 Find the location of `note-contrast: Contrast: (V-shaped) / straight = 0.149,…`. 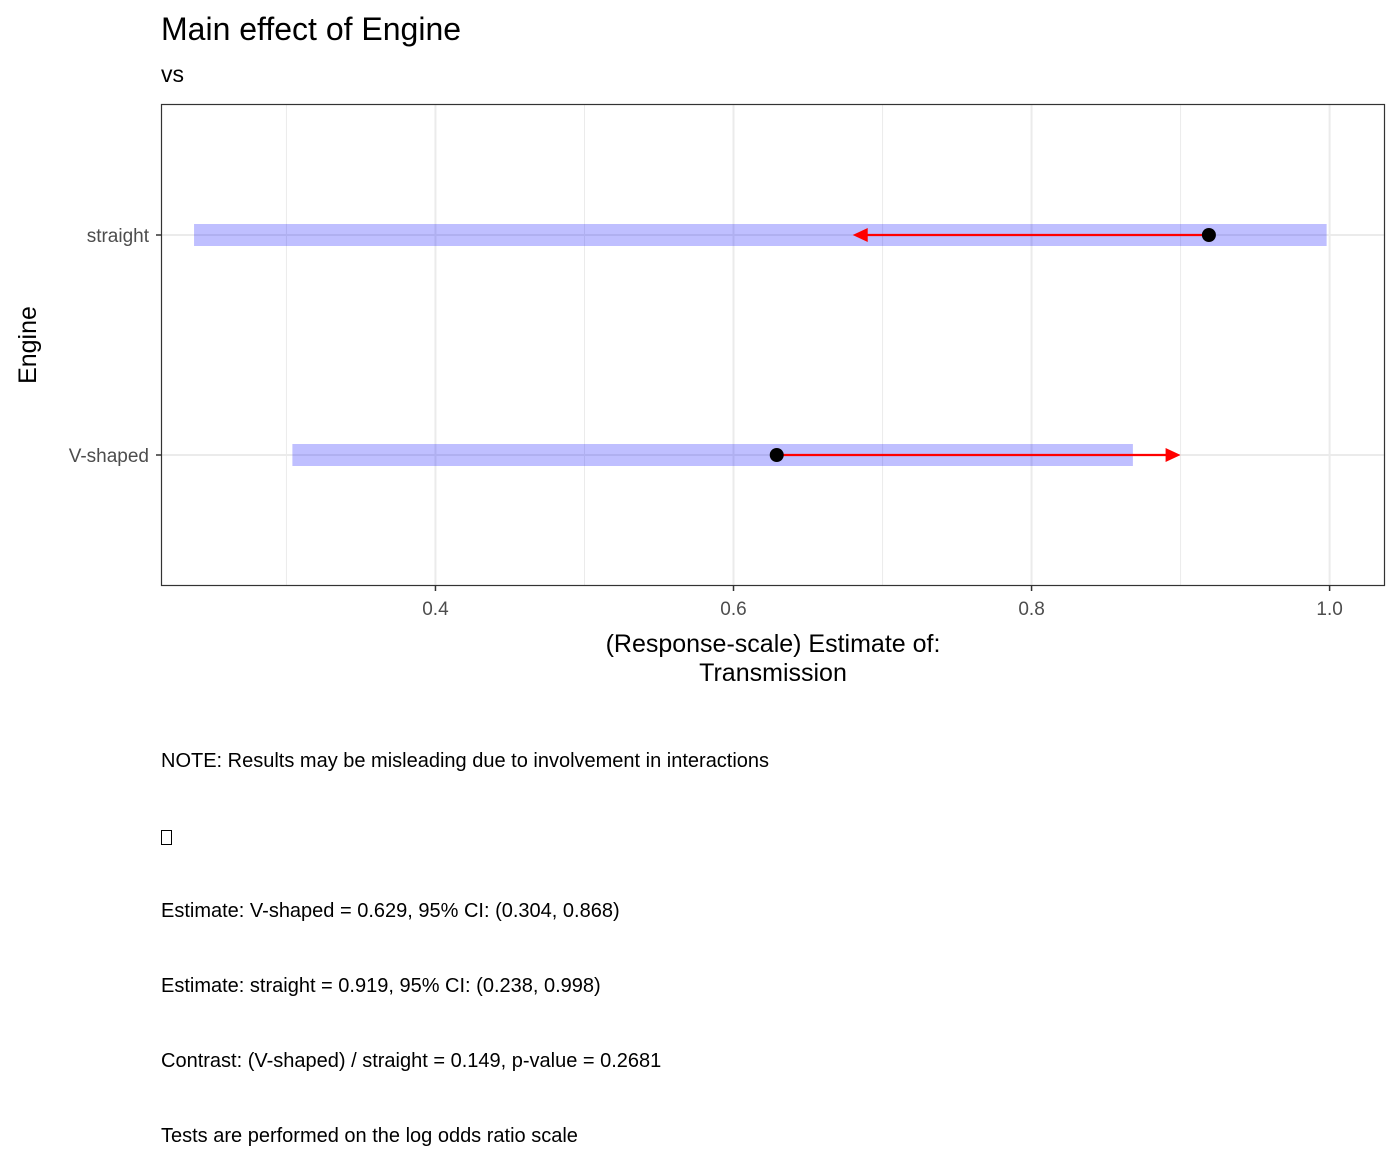

note-contrast: Contrast: (V-shaped) / straight = 0.149,… is located at coordinates (411, 1061).